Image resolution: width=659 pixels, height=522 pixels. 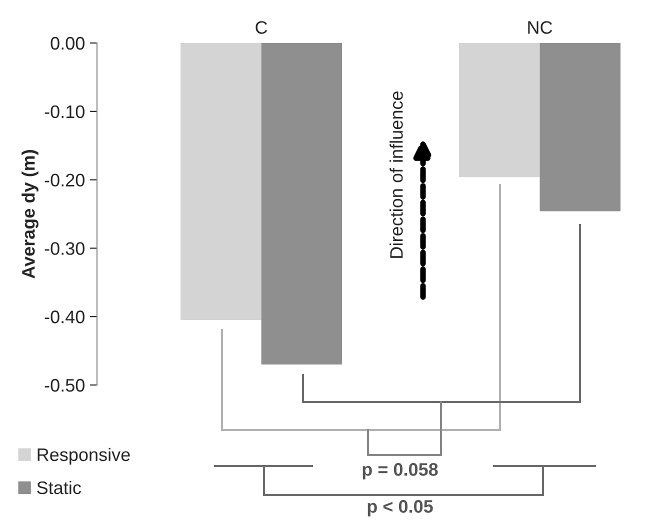 What do you see at coordinates (540, 27) in the screenshot?
I see `x-tick-label: NC` at bounding box center [540, 27].